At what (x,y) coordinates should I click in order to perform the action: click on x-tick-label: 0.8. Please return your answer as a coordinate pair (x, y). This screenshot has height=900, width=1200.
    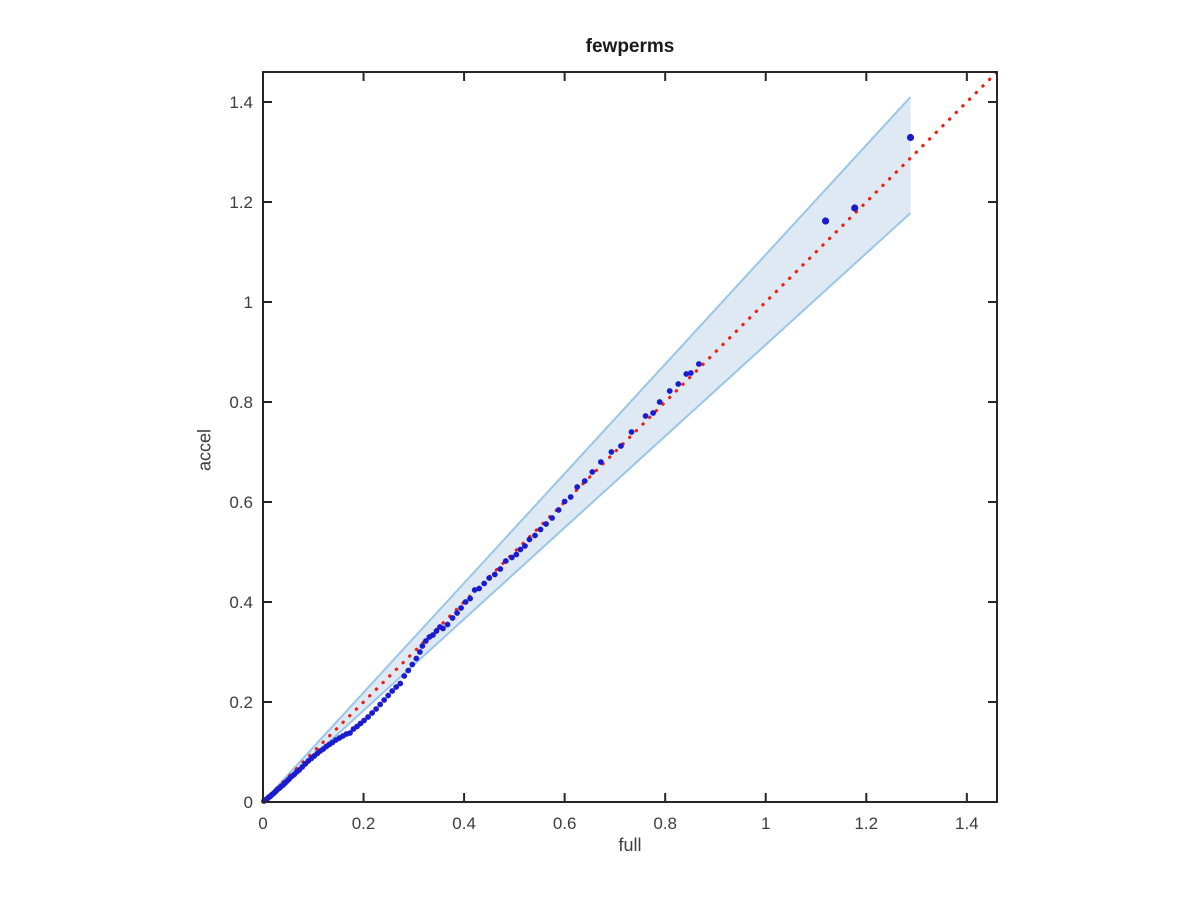
    Looking at the image, I should click on (665, 823).